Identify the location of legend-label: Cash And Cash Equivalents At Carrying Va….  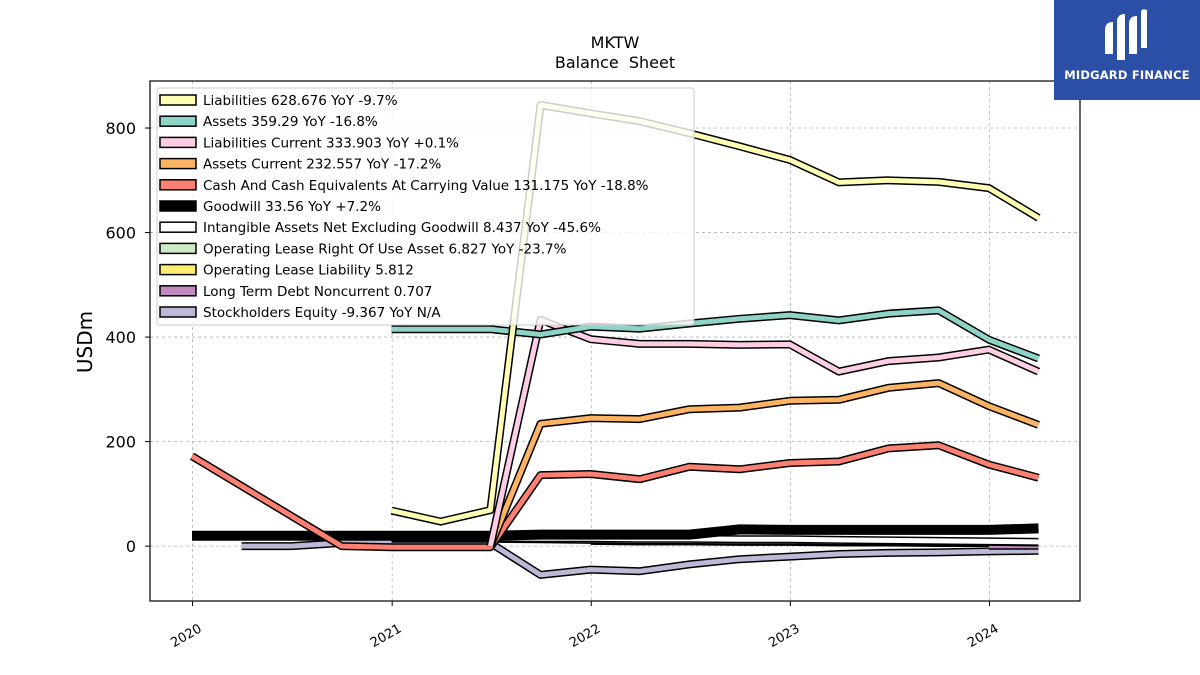
(426, 186).